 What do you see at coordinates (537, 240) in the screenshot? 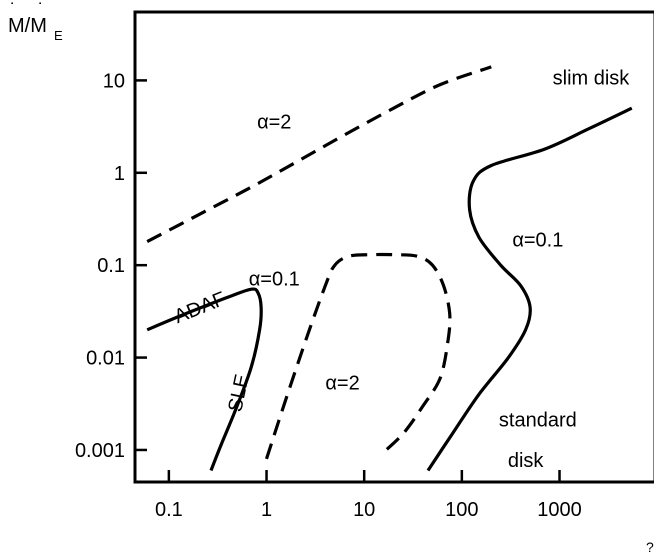
I see `alpha01-right-label: α=0.1` at bounding box center [537, 240].